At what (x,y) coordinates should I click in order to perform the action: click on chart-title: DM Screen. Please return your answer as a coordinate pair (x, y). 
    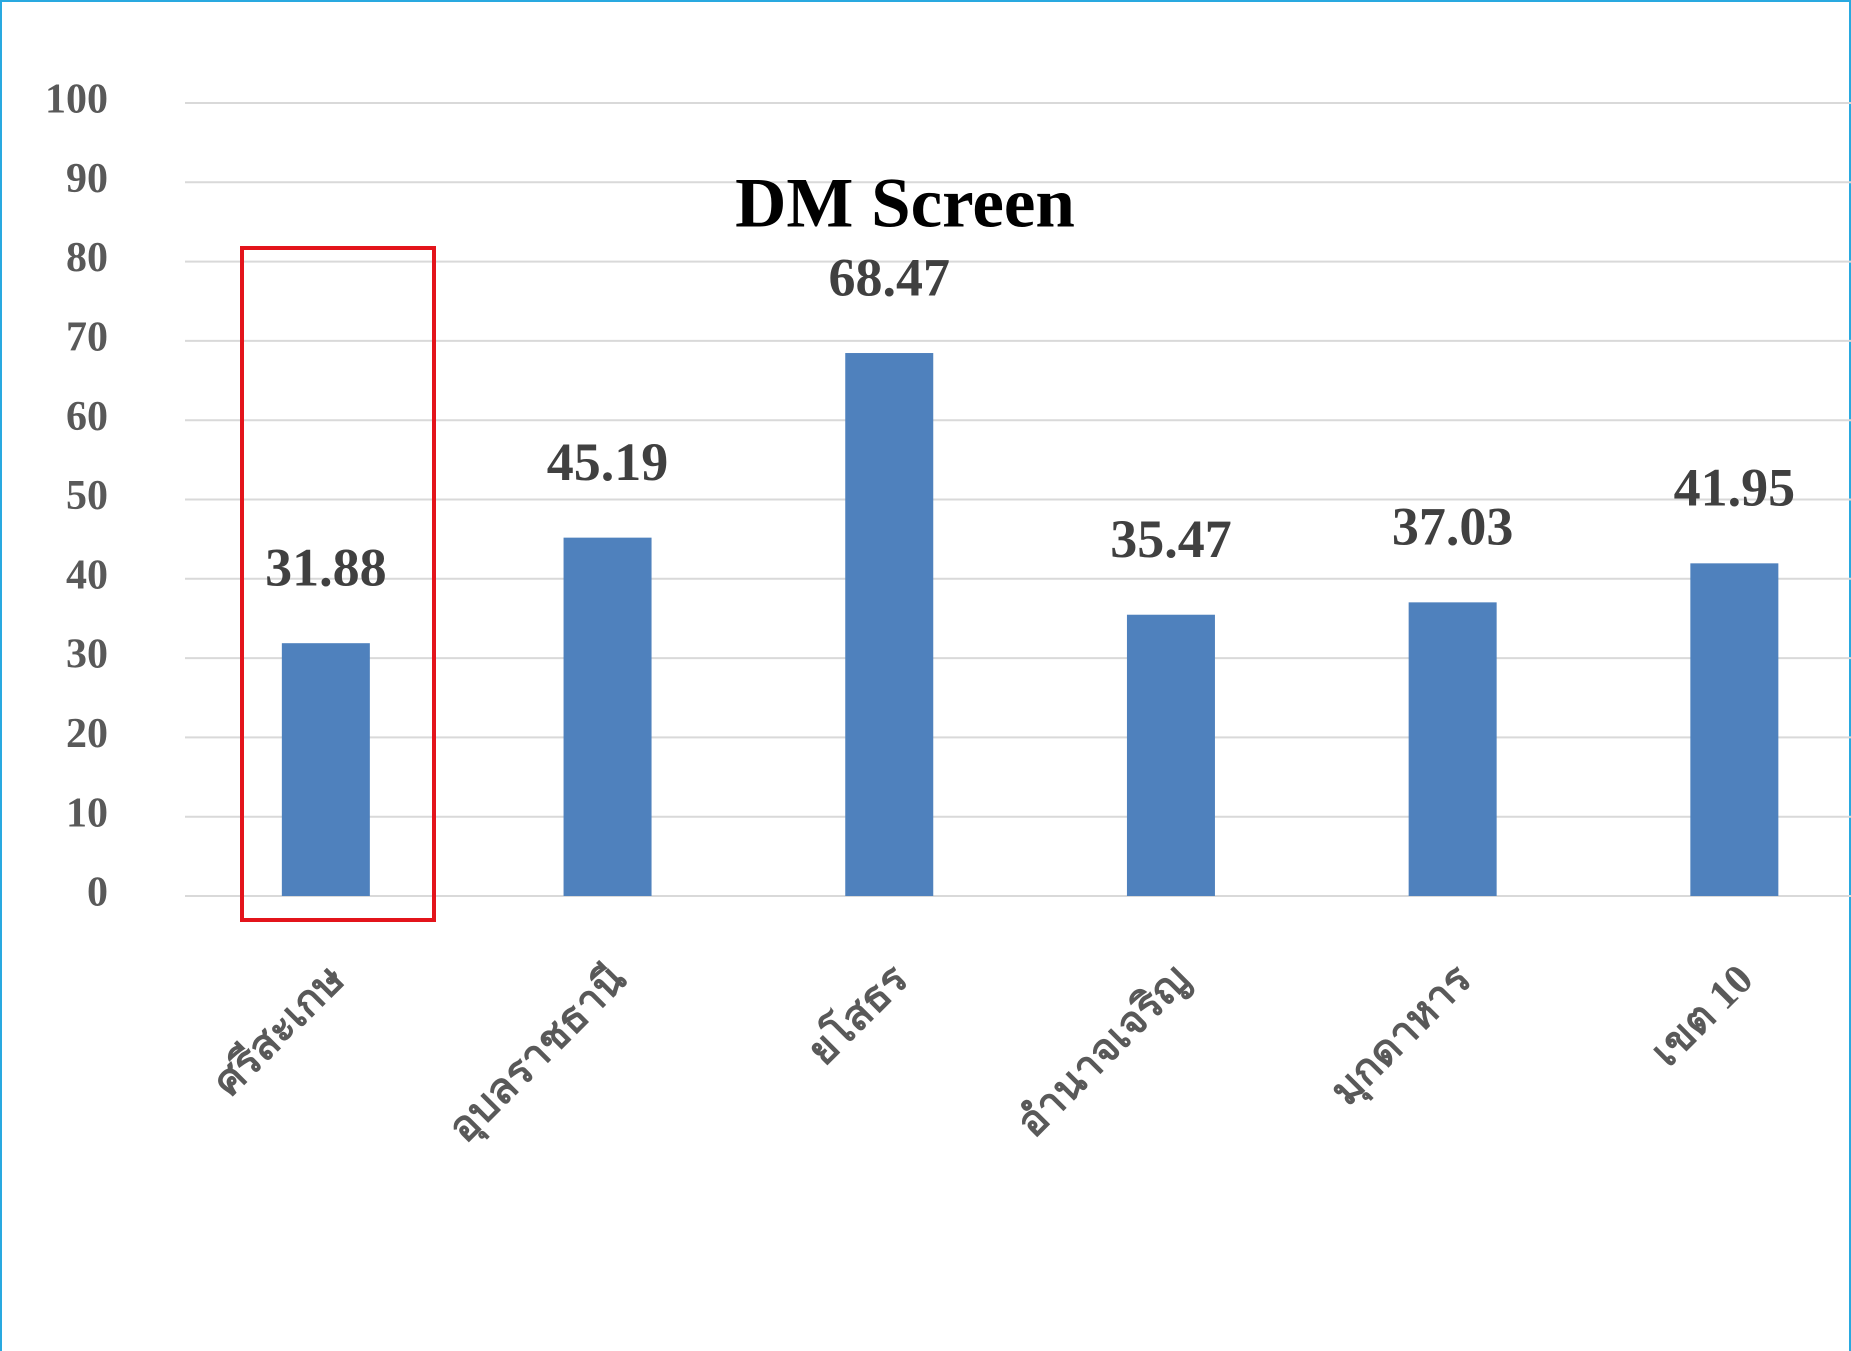
    Looking at the image, I should click on (905, 203).